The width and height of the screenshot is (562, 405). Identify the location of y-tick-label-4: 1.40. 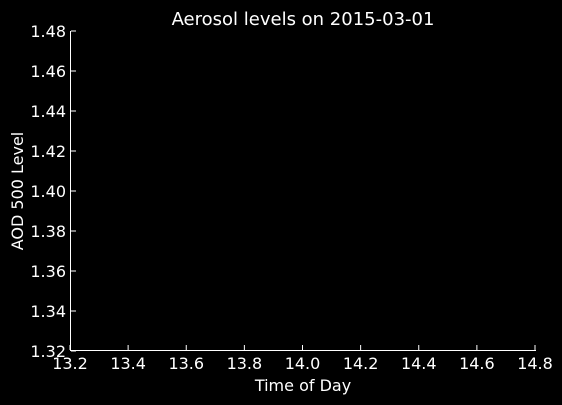
(48, 191).